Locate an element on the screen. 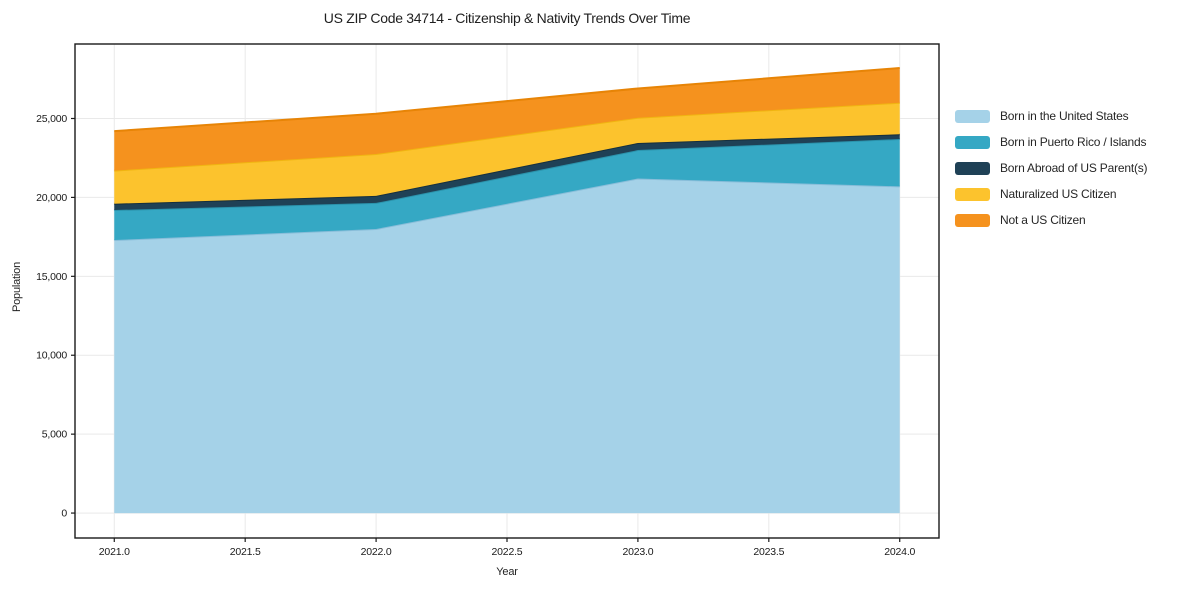 Image resolution: width=1189 pixels, height=590 pixels. y-tick-label: 5,000 is located at coordinates (55, 435).